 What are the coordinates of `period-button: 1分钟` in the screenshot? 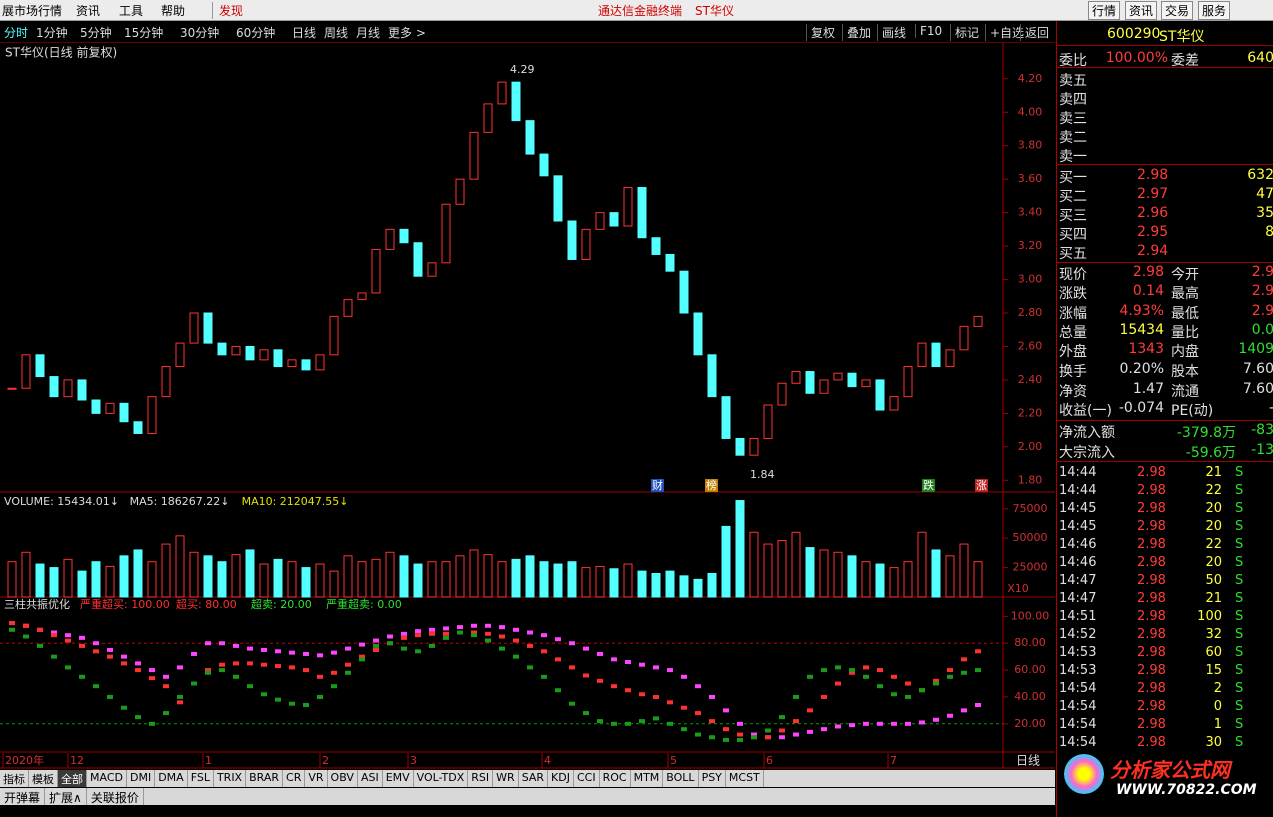 It's located at (52, 33).